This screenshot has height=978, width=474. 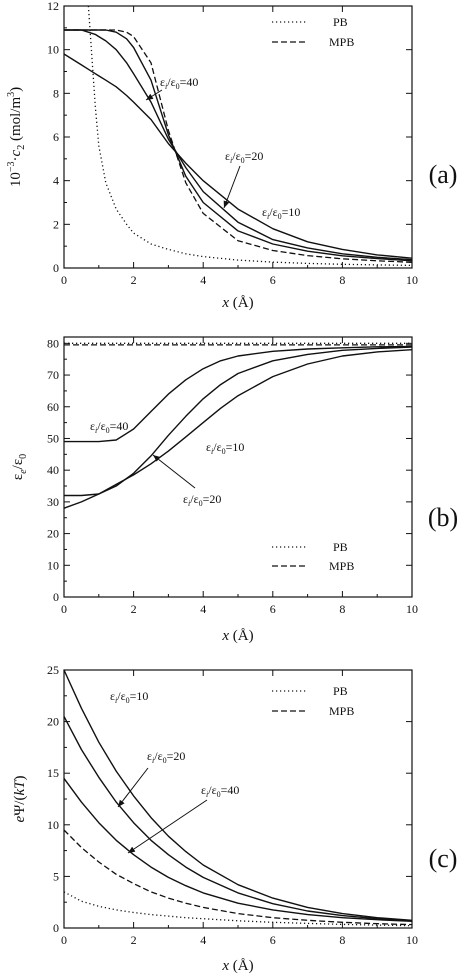 What do you see at coordinates (56, 93) in the screenshot?
I see `y-tick-label: 8` at bounding box center [56, 93].